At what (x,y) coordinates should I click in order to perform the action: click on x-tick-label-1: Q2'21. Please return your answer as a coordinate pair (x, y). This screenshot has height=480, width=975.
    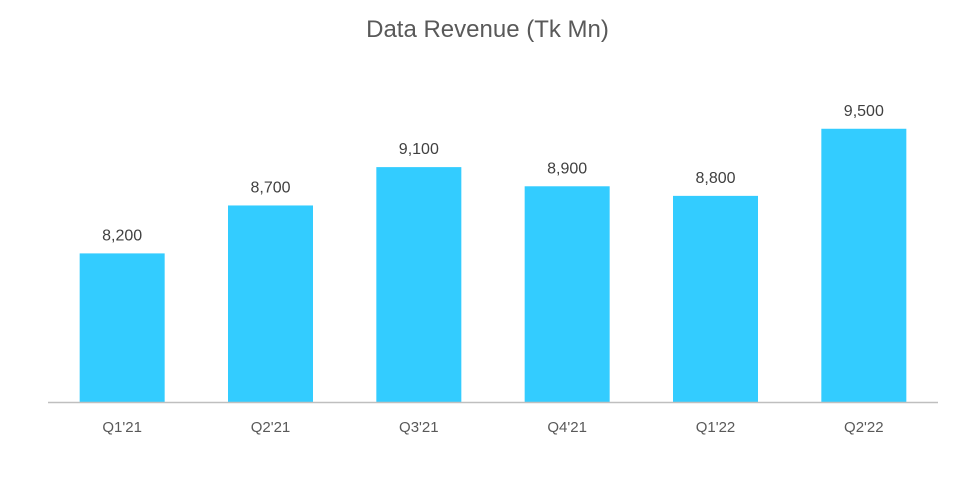
    Looking at the image, I should click on (271, 427).